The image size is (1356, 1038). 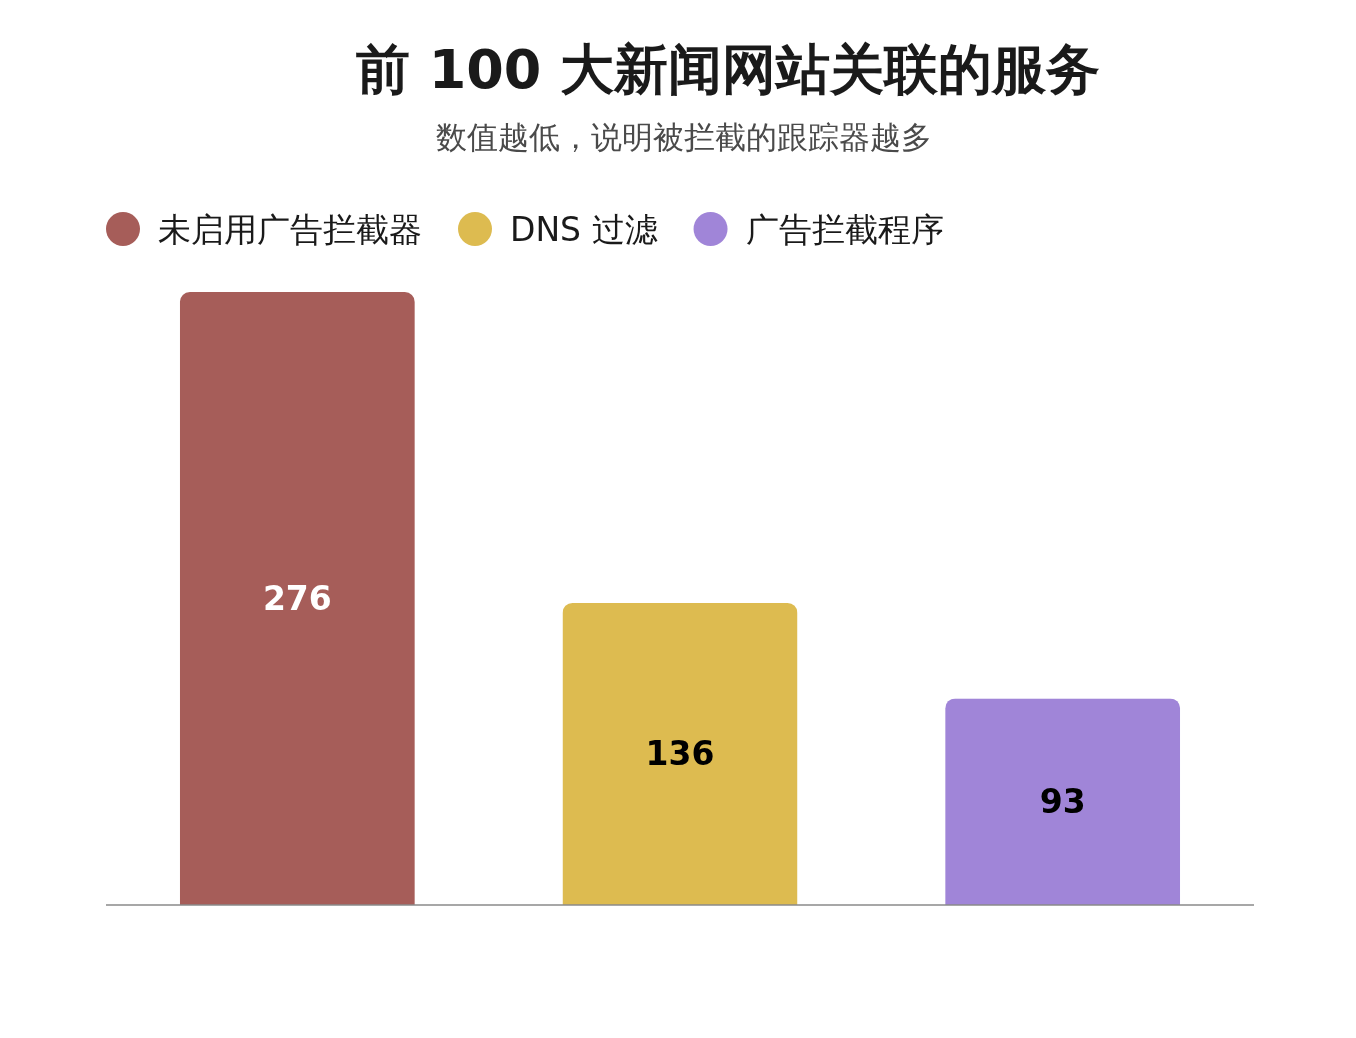 What do you see at coordinates (1062, 802) in the screenshot?
I see `data-label: 93` at bounding box center [1062, 802].